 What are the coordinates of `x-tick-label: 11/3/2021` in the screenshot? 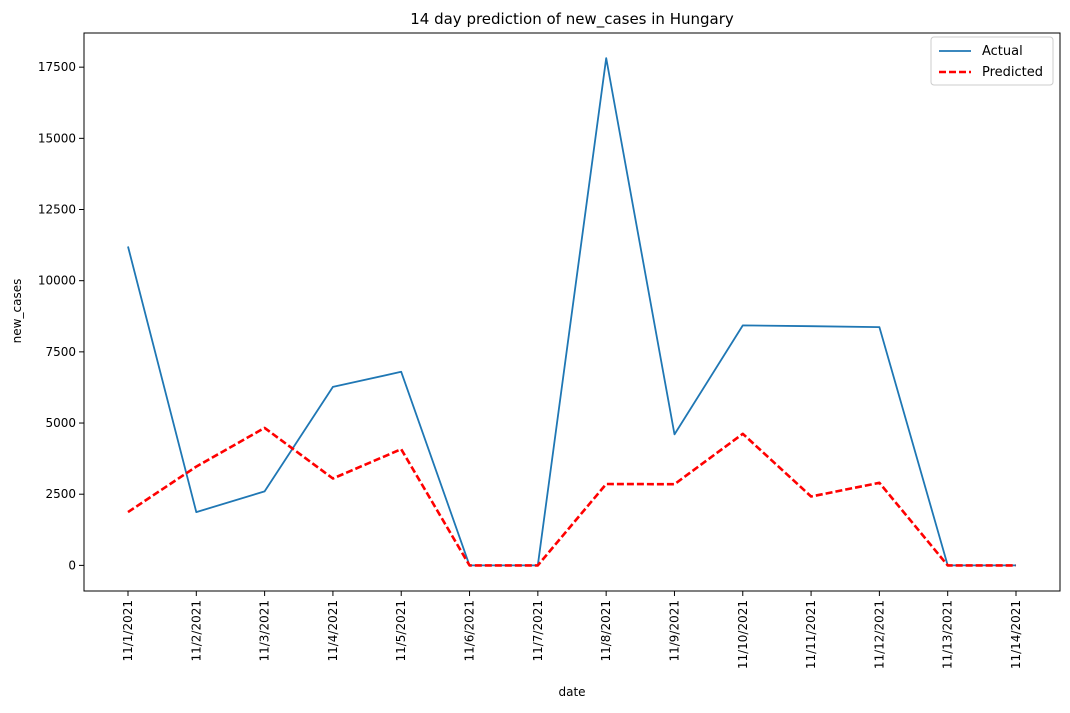 It's located at (265, 631).